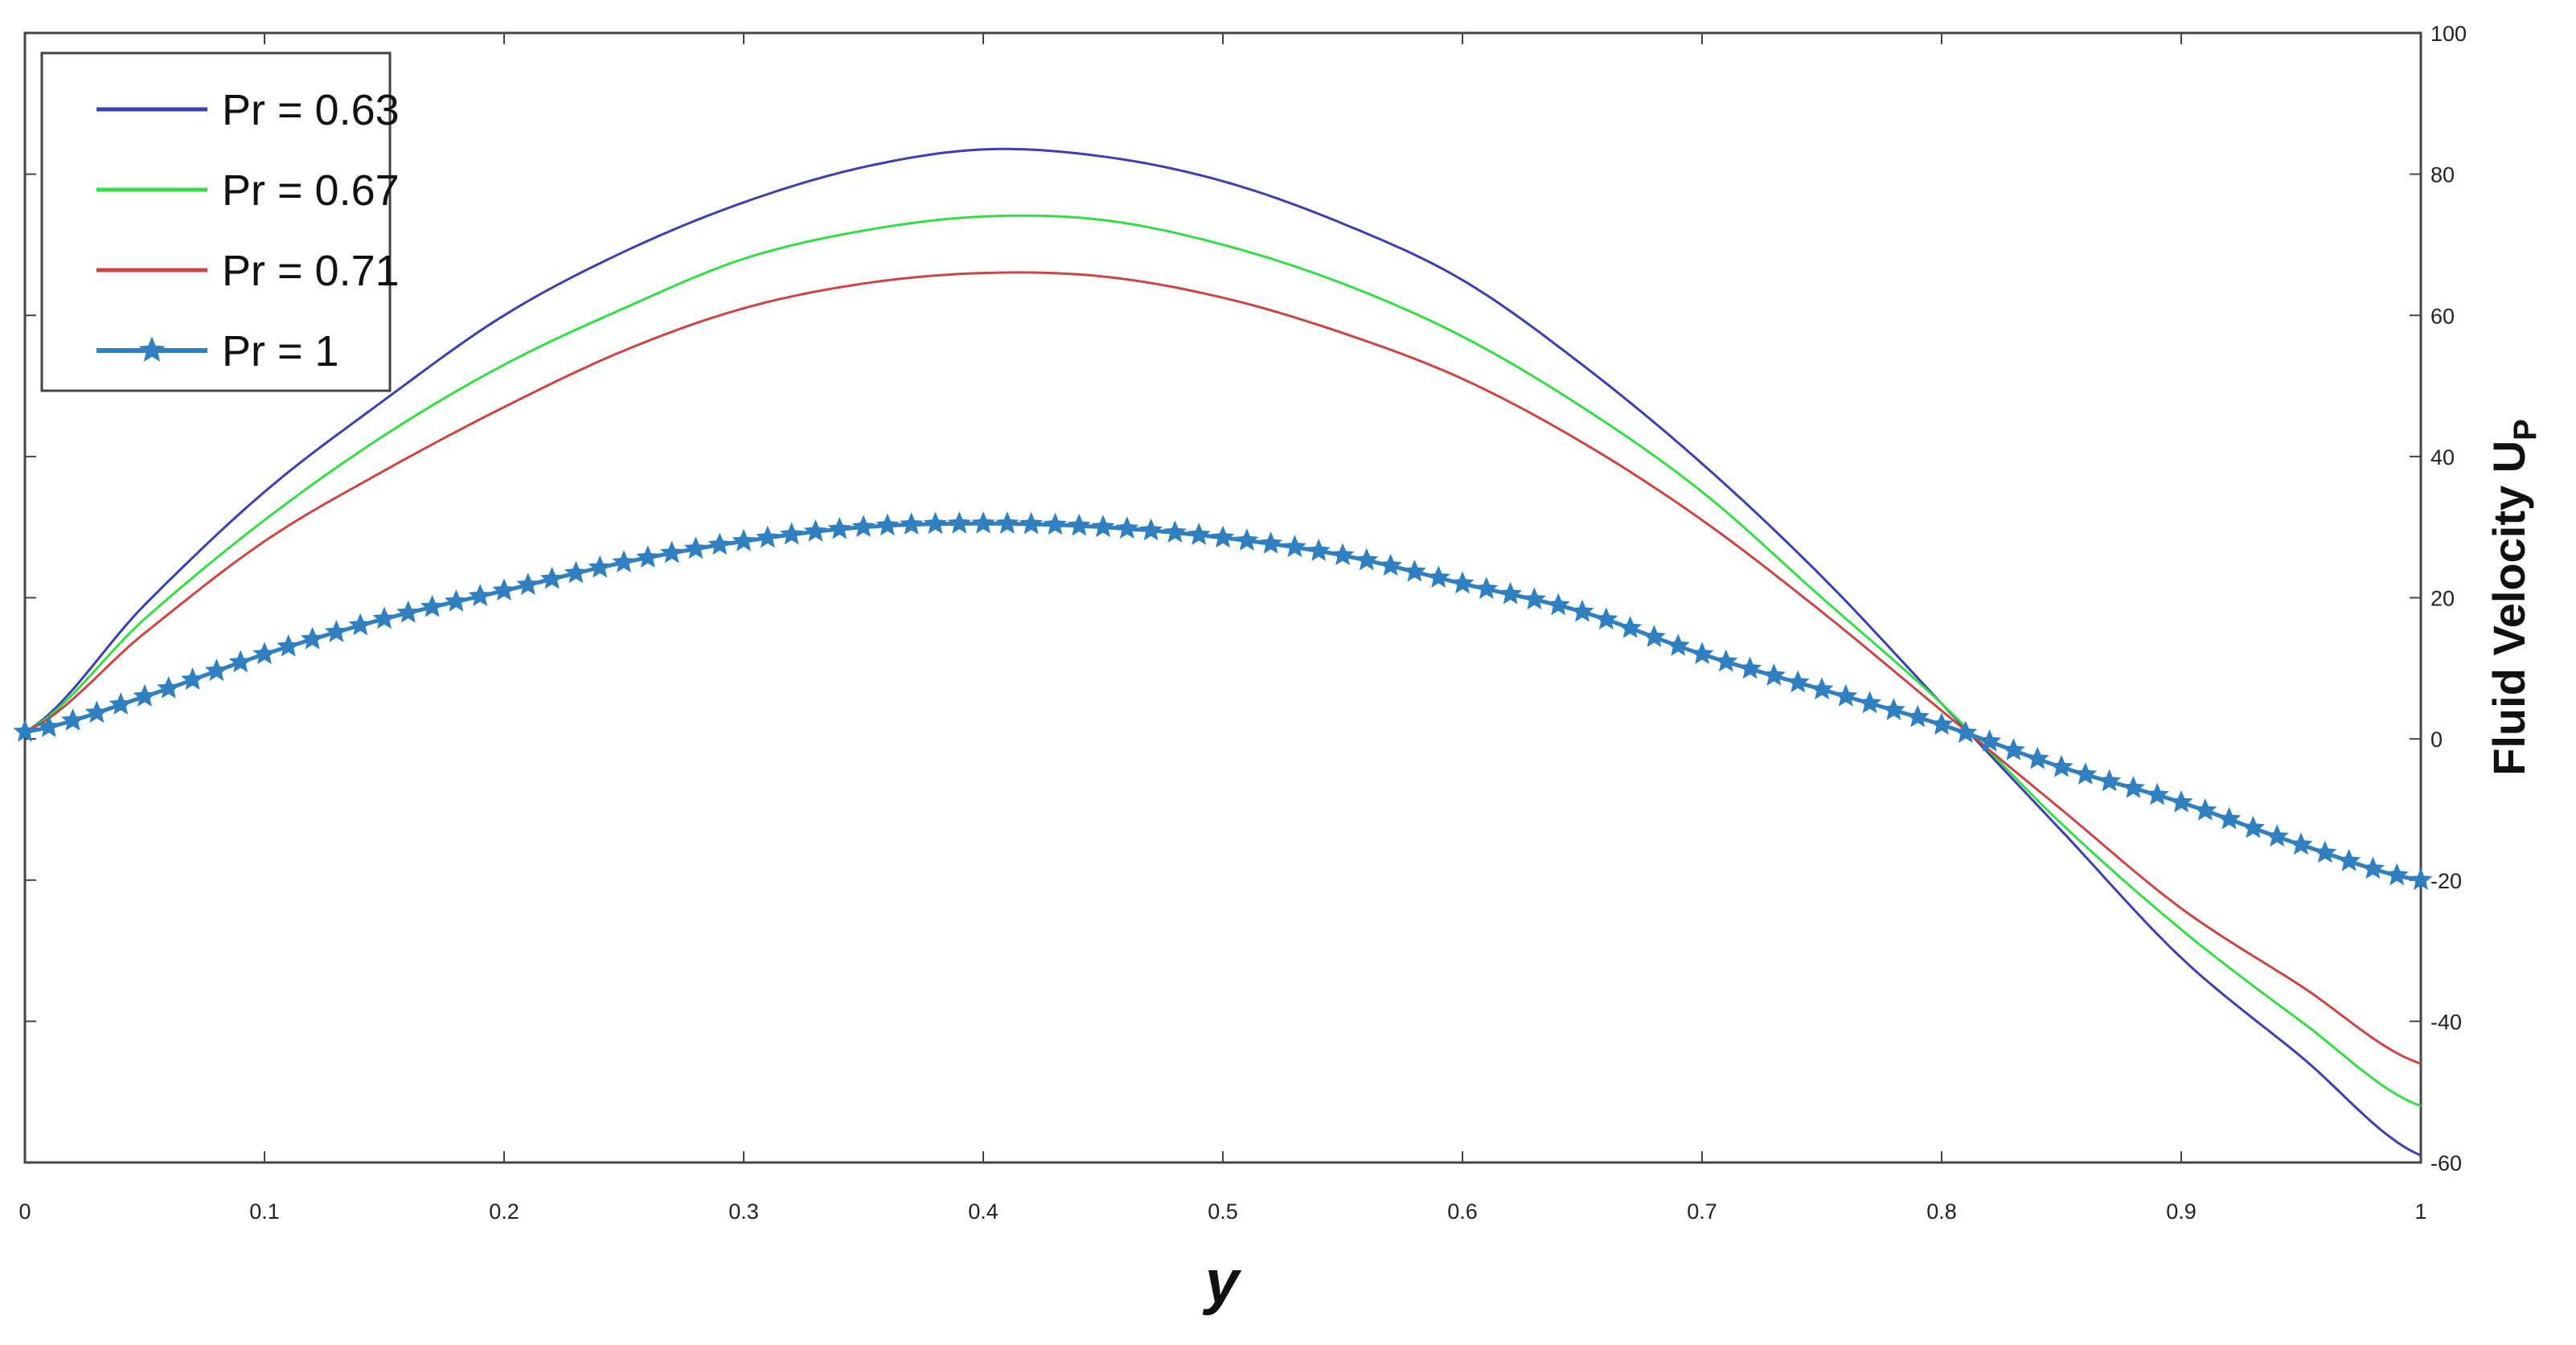 The height and width of the screenshot is (1345, 2576). What do you see at coordinates (2181, 1211) in the screenshot?
I see `x-tick-label: 0.9` at bounding box center [2181, 1211].